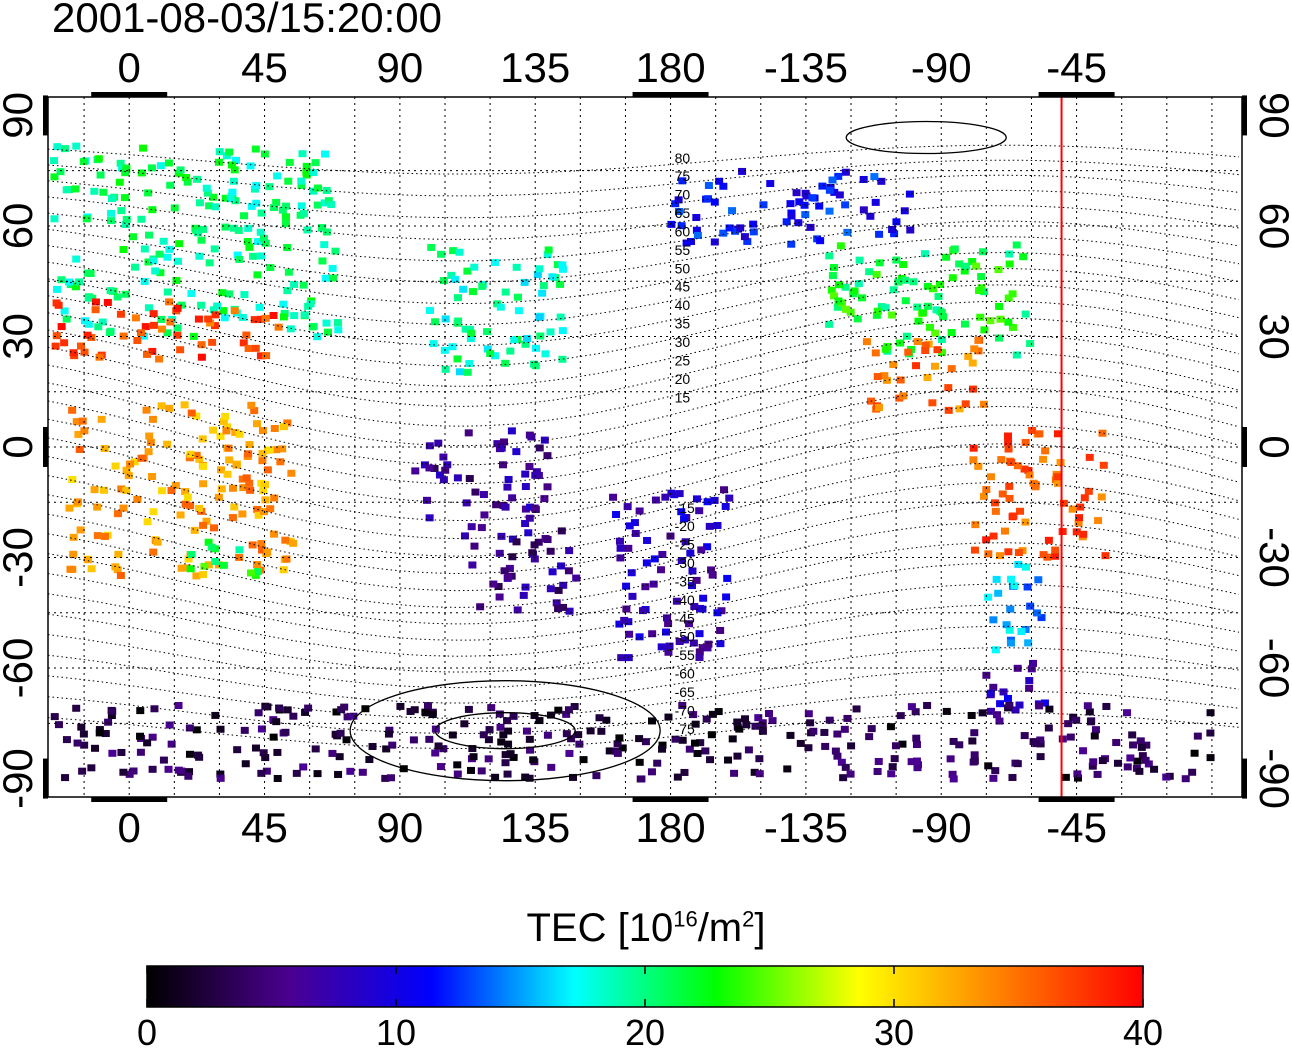  I want to click on lon-tick-label-bottom: 135, so click(535, 827).